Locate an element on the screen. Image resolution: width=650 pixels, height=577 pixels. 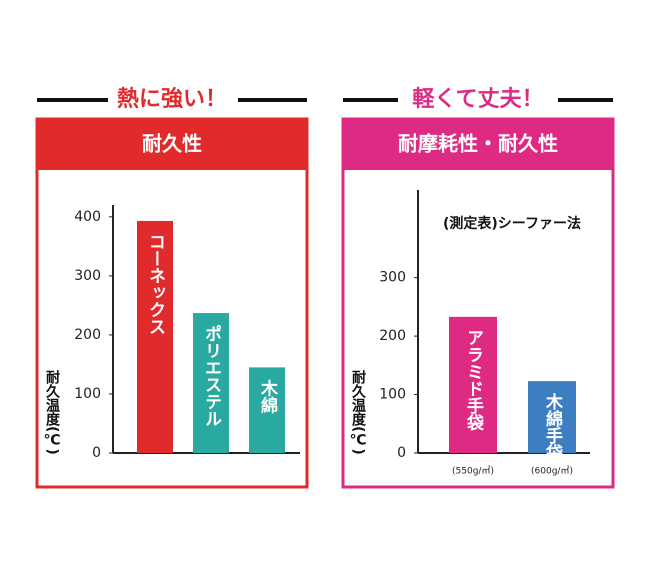
chart-title: 耐久性 is located at coordinates (172, 144).